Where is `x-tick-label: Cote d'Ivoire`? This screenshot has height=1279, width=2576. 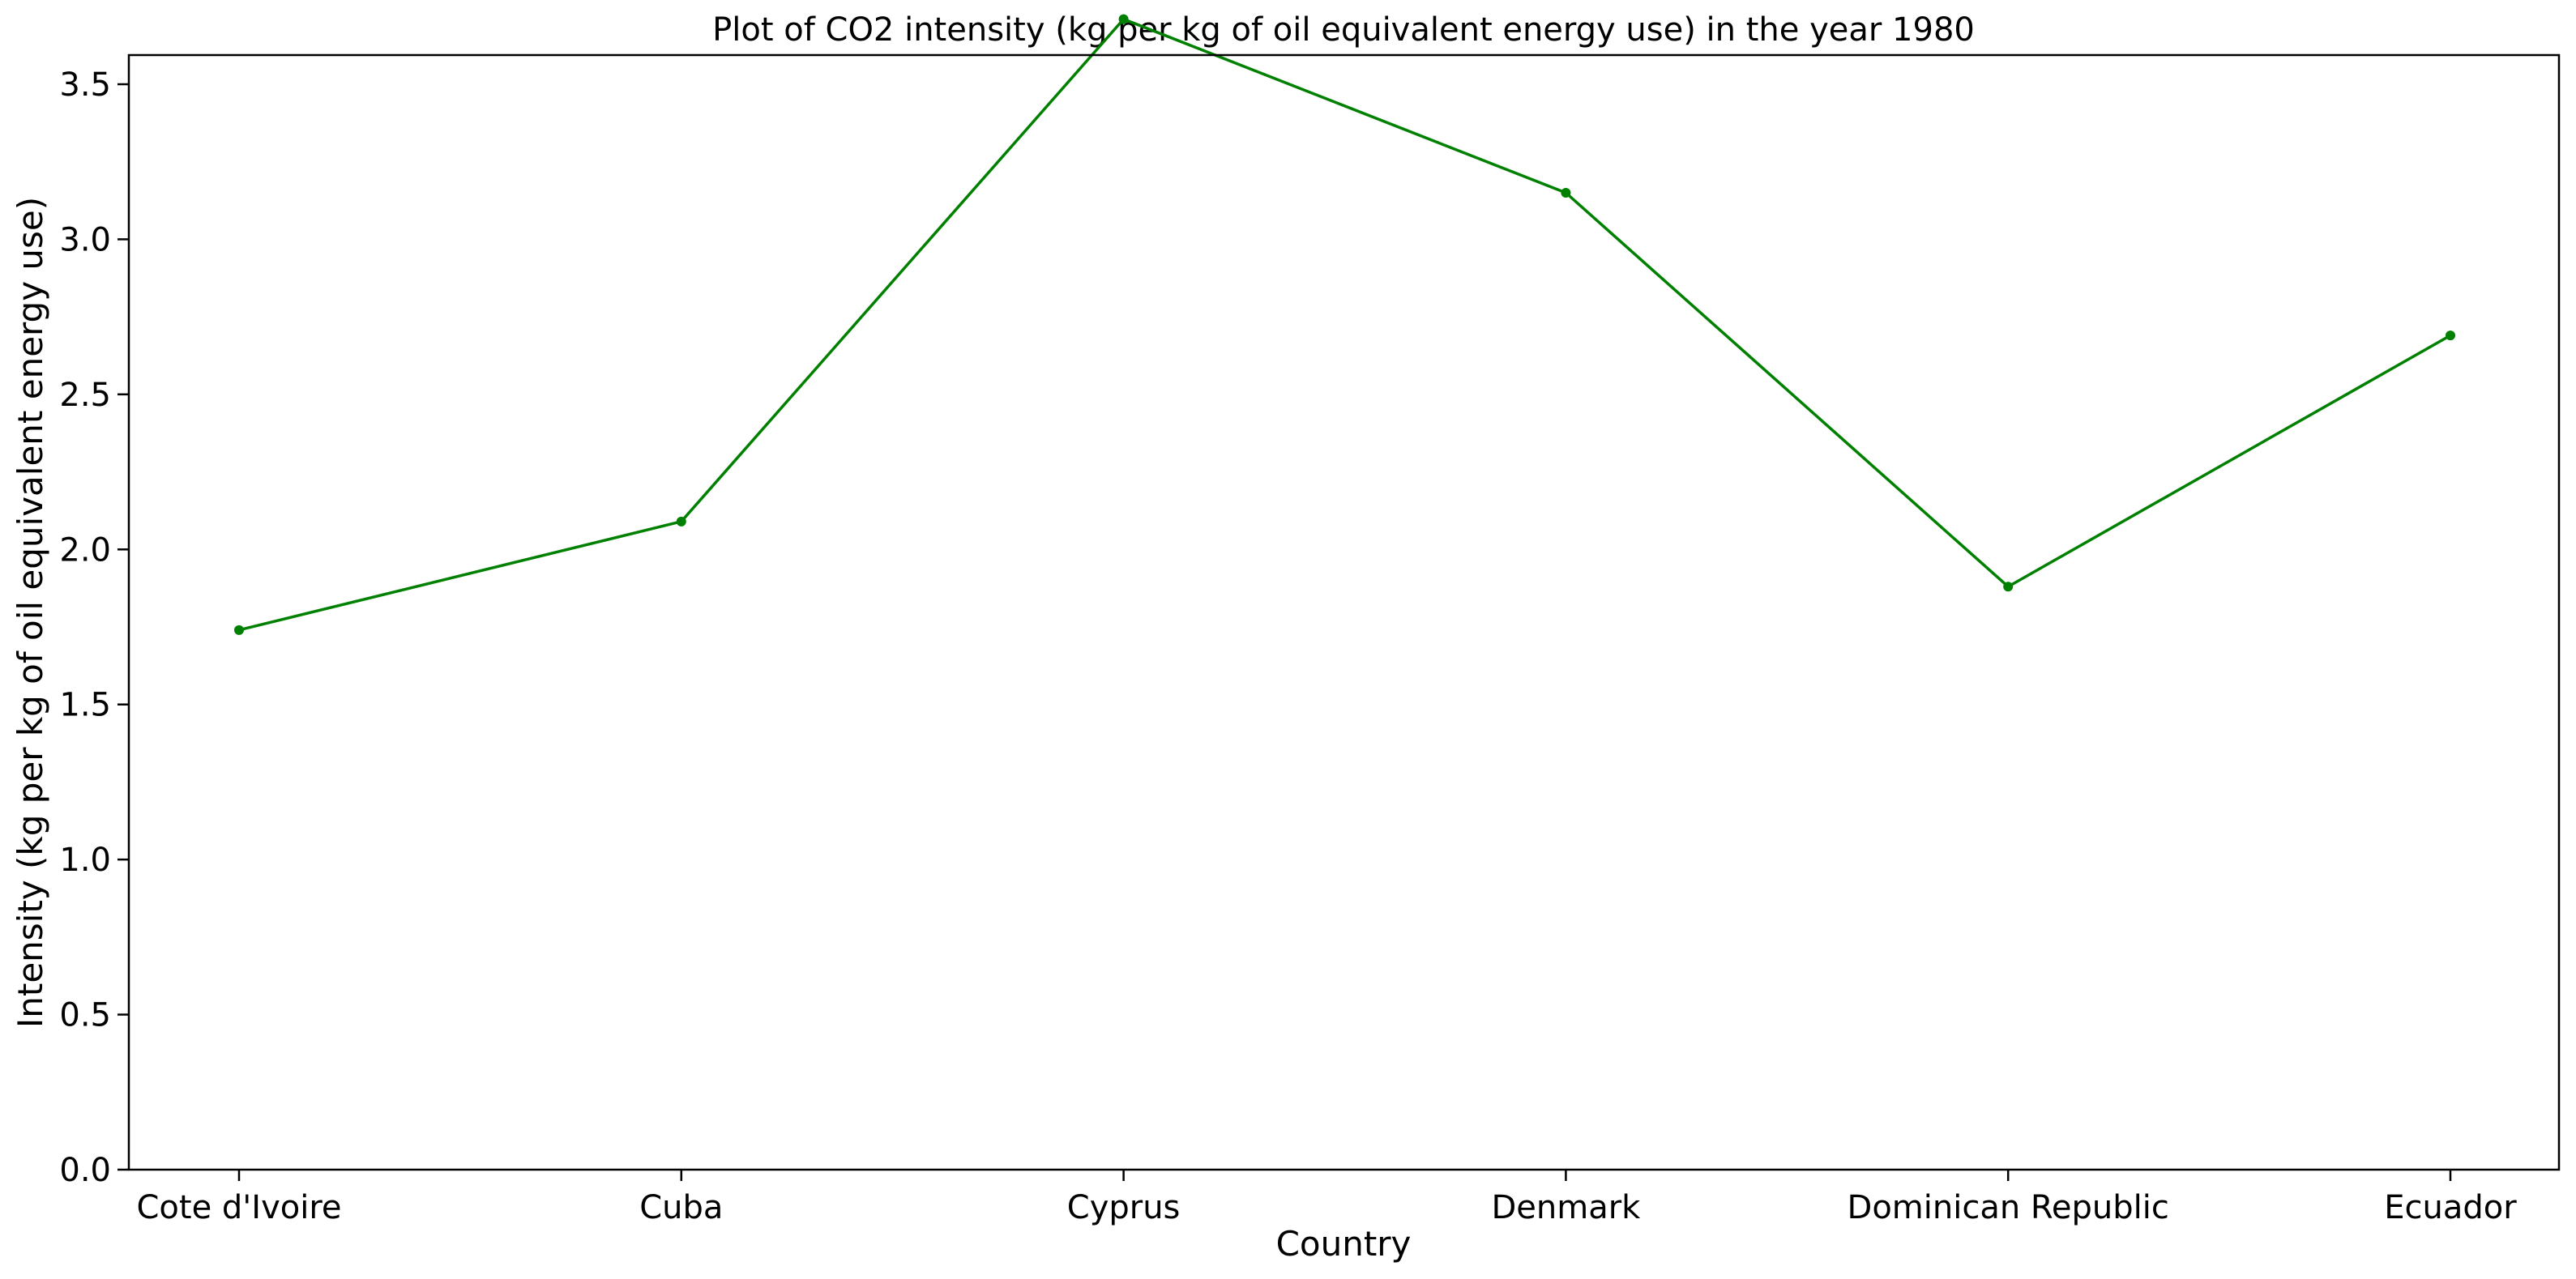 x-tick-label: Cote d'Ivoire is located at coordinates (238, 1207).